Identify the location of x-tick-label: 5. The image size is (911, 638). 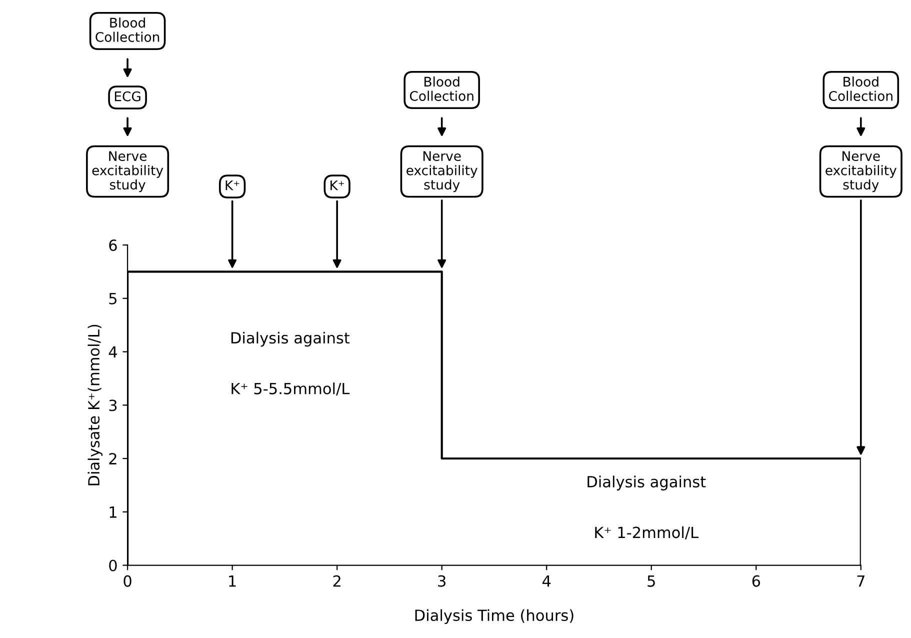
(651, 581).